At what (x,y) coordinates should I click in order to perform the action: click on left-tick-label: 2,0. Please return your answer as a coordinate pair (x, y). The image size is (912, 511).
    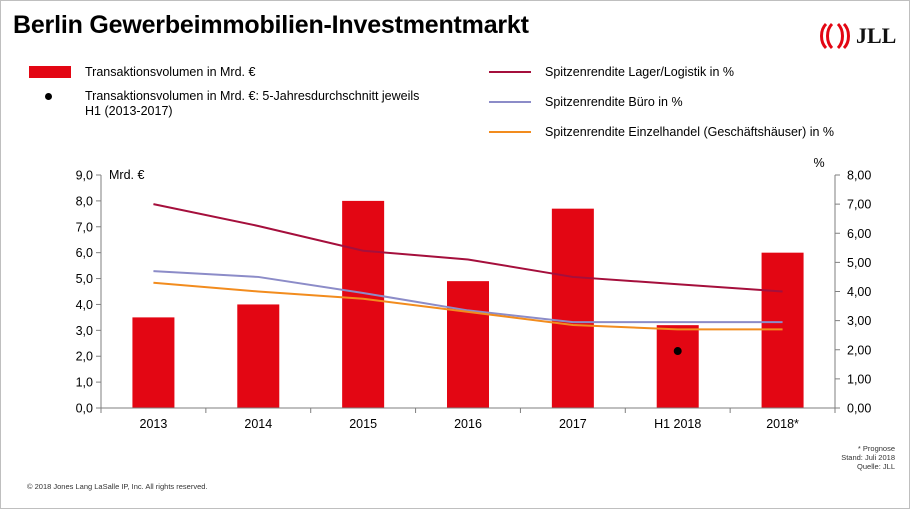
    Looking at the image, I should click on (84, 357).